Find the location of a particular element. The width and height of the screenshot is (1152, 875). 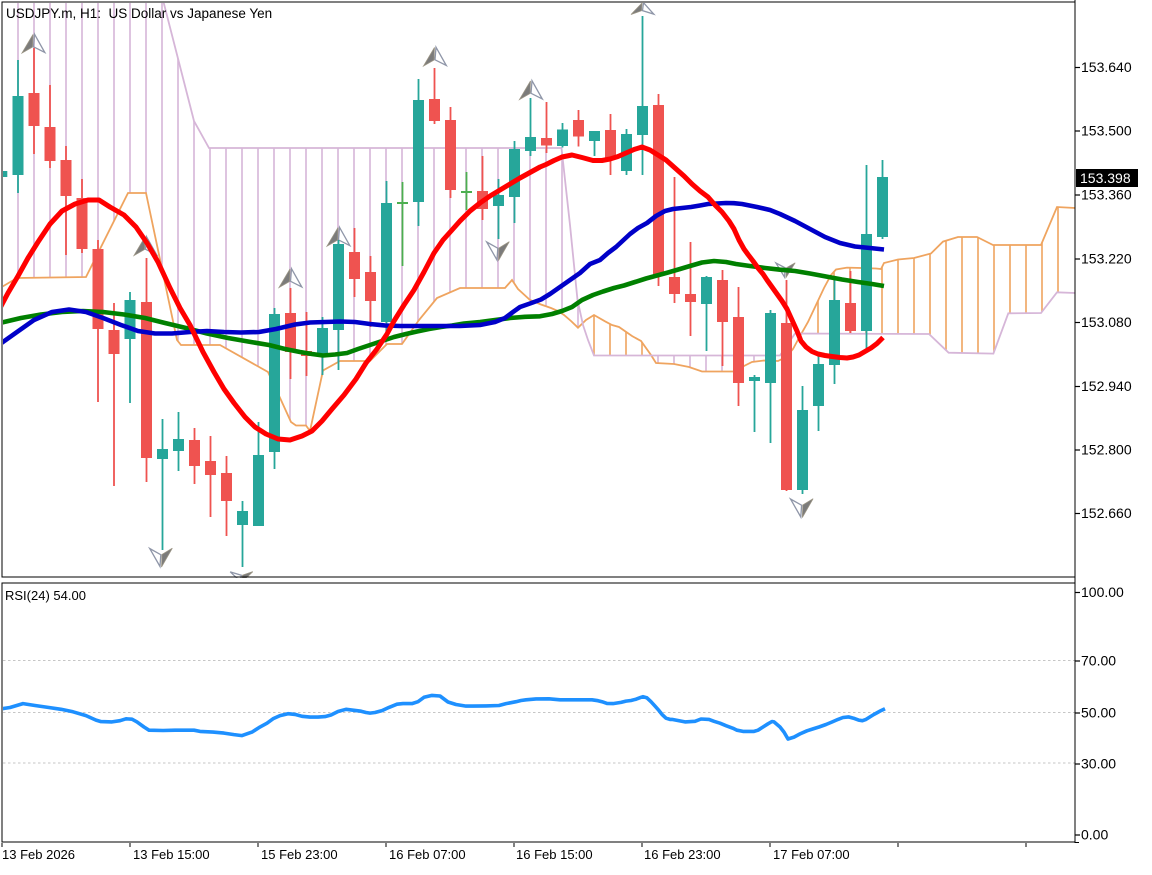

svg-text: 16 Feb 07:00 is located at coordinates (427, 854).